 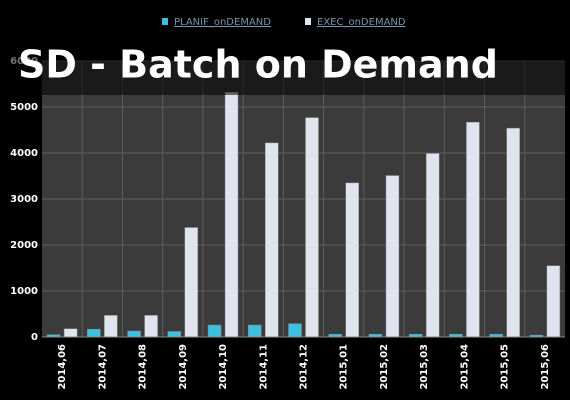 What do you see at coordinates (24, 199) in the screenshot?
I see `y-tick-label: 3000` at bounding box center [24, 199].